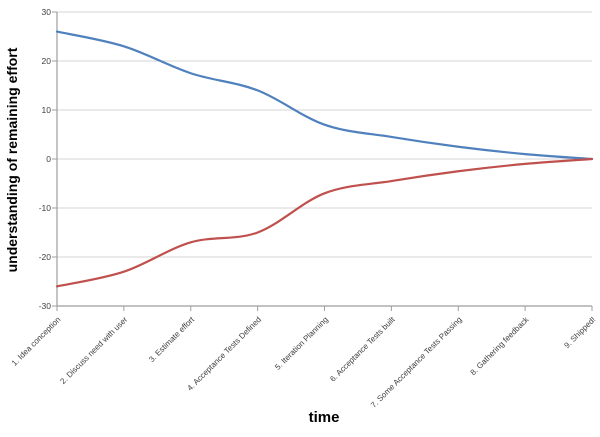 Image resolution: width=600 pixels, height=437 pixels. What do you see at coordinates (224, 354) in the screenshot?
I see `category-label: 4. Acceptance Tests Defined` at bounding box center [224, 354].